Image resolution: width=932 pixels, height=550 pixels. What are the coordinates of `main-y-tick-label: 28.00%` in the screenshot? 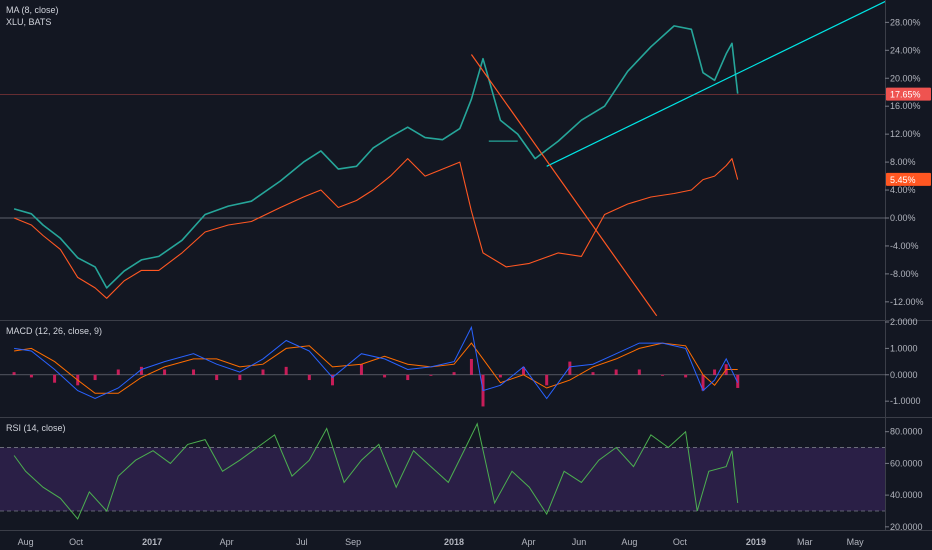 It's located at (905, 22).